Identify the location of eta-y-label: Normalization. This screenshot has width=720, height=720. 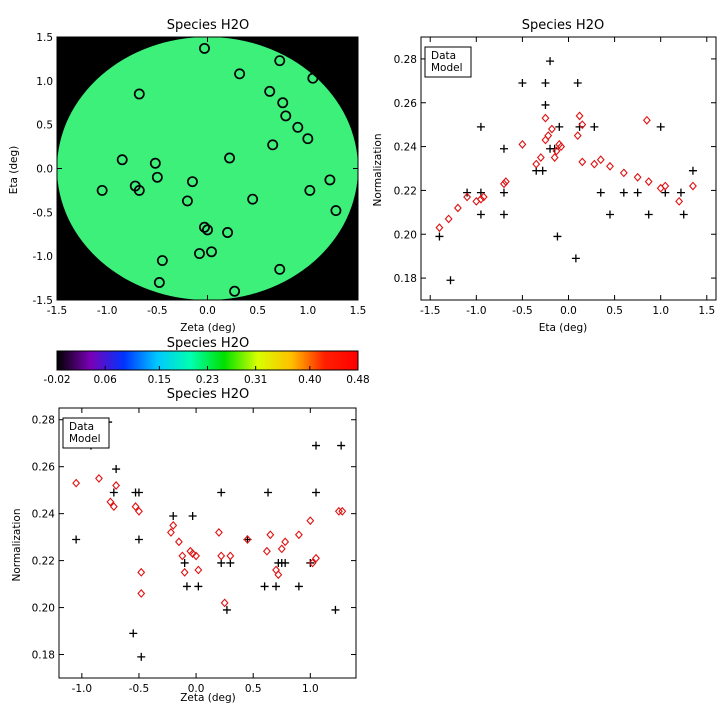
(378, 170).